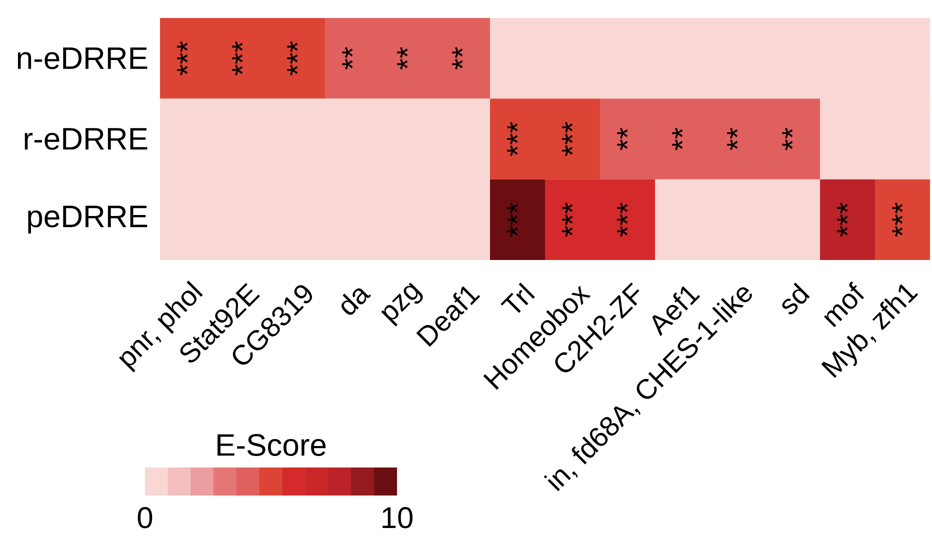 Image resolution: width=932 pixels, height=538 pixels. I want to click on x-tick-label: sd, so click(796, 298).